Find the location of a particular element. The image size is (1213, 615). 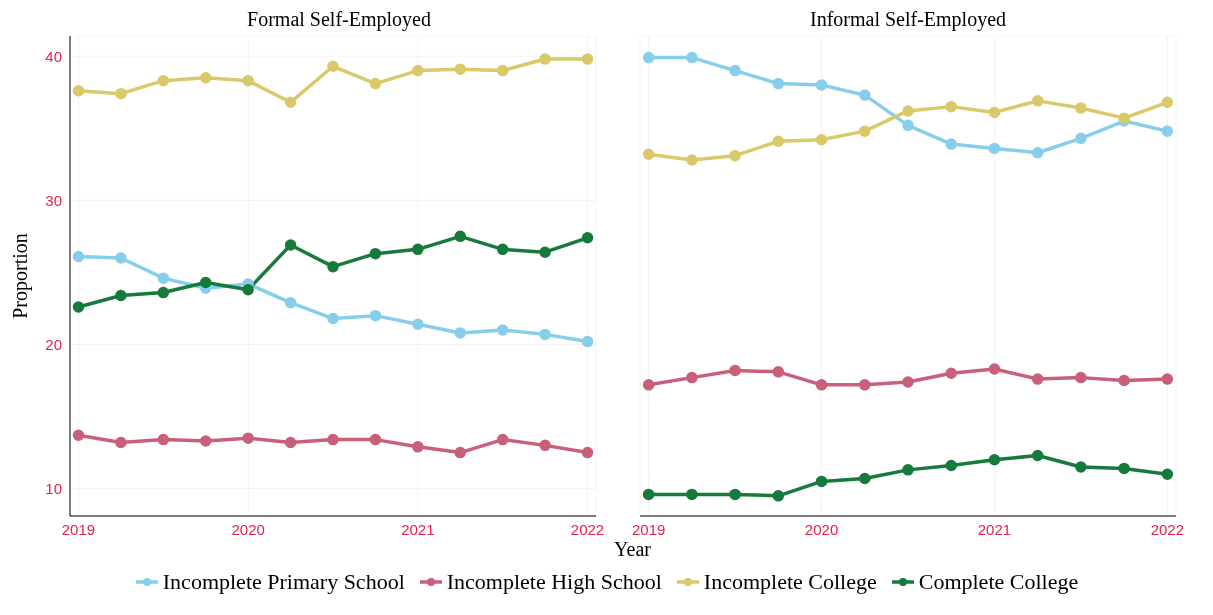

legend-label: Incomplete Primary School is located at coordinates (283, 582).